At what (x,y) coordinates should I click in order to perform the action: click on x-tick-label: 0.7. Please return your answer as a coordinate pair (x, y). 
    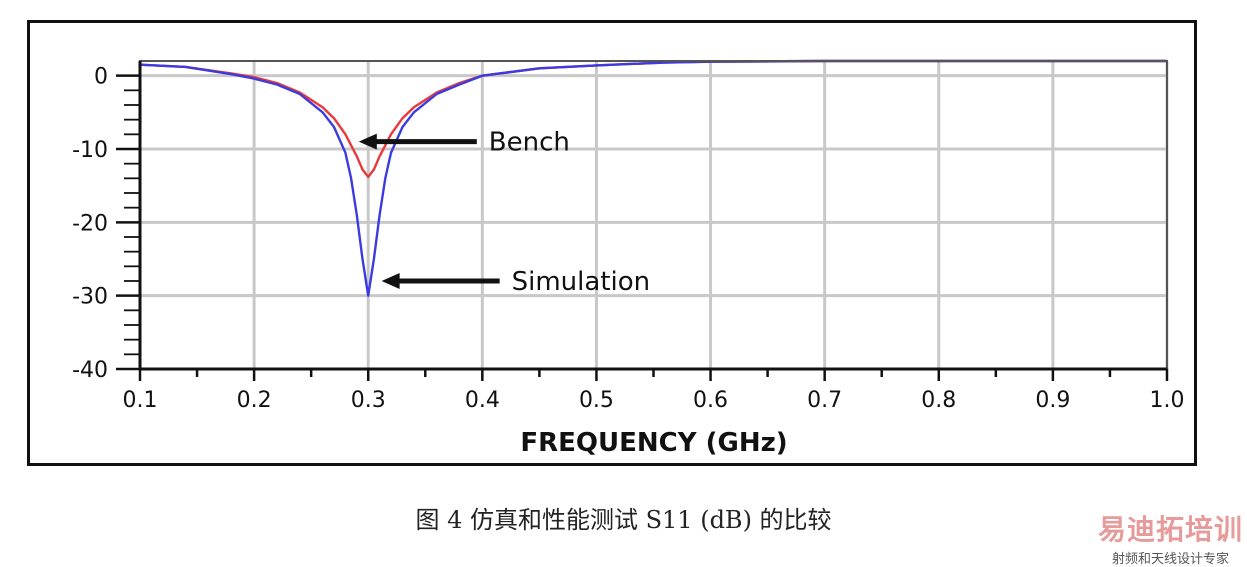
    Looking at the image, I should click on (824, 400).